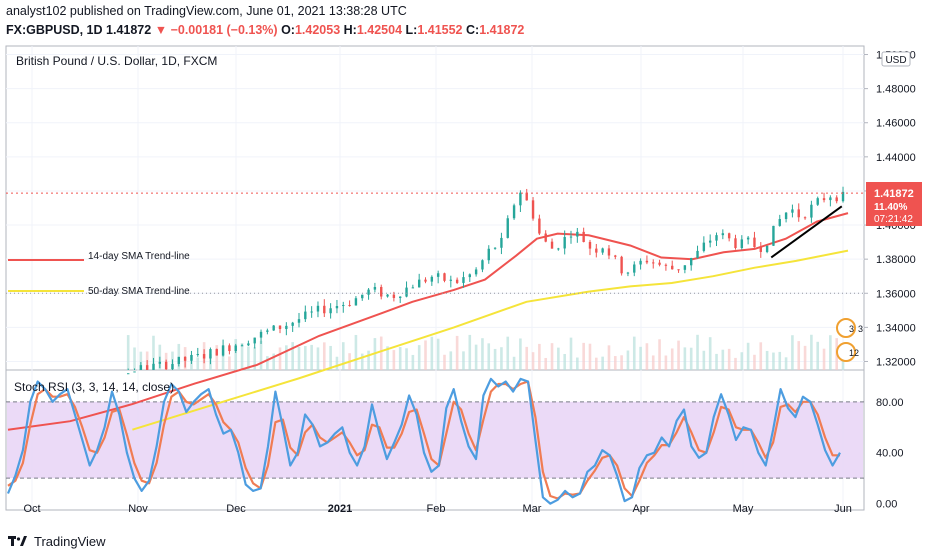  I want to click on event-markers: 3 3 12, so click(849, 340).